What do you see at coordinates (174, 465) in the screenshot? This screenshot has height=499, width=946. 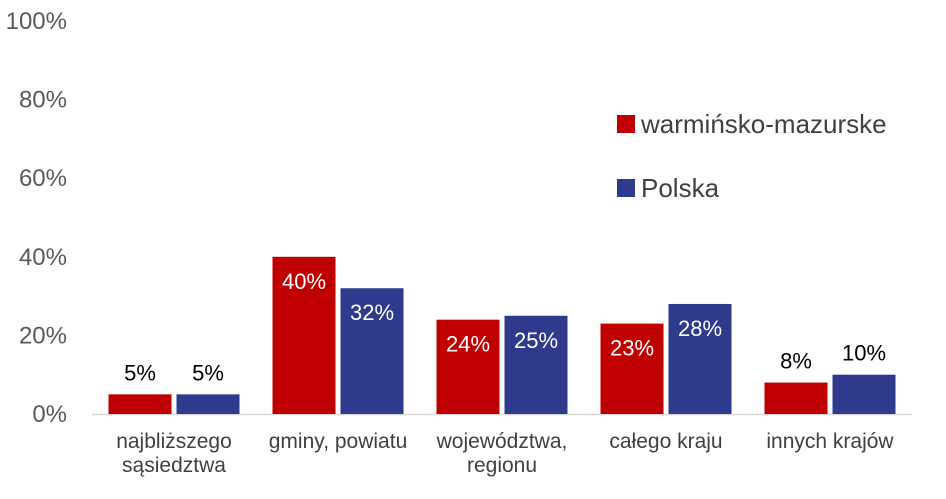 I see `category-label: sąsiedztwa` at bounding box center [174, 465].